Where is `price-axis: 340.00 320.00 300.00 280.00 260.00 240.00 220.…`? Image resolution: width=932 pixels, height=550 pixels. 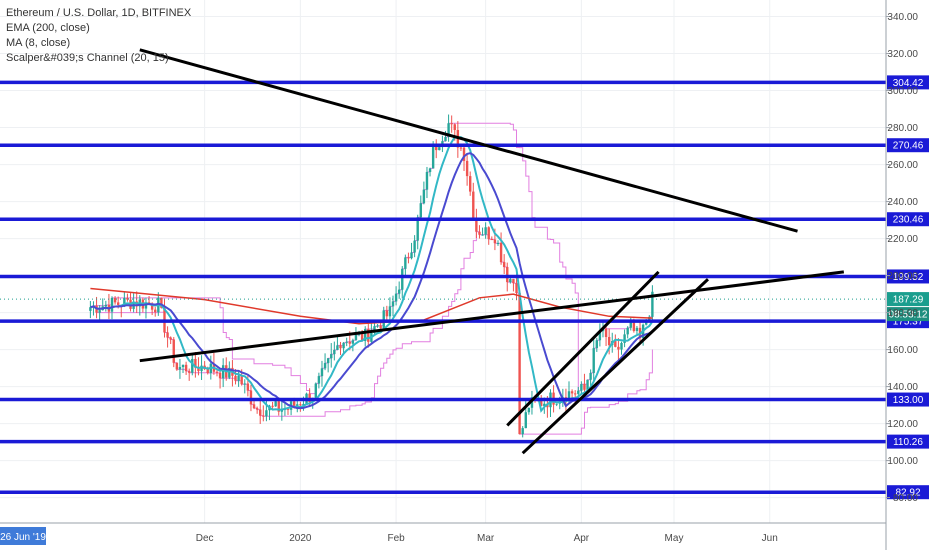
price-axis: 340.00 320.00 300.00 280.00 260.00 240.00 220.… is located at coordinates (901, 275).